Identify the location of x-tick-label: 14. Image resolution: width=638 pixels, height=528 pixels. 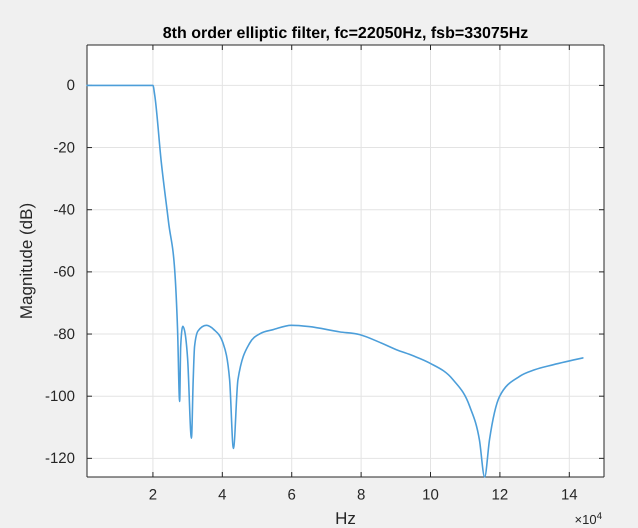
(569, 495).